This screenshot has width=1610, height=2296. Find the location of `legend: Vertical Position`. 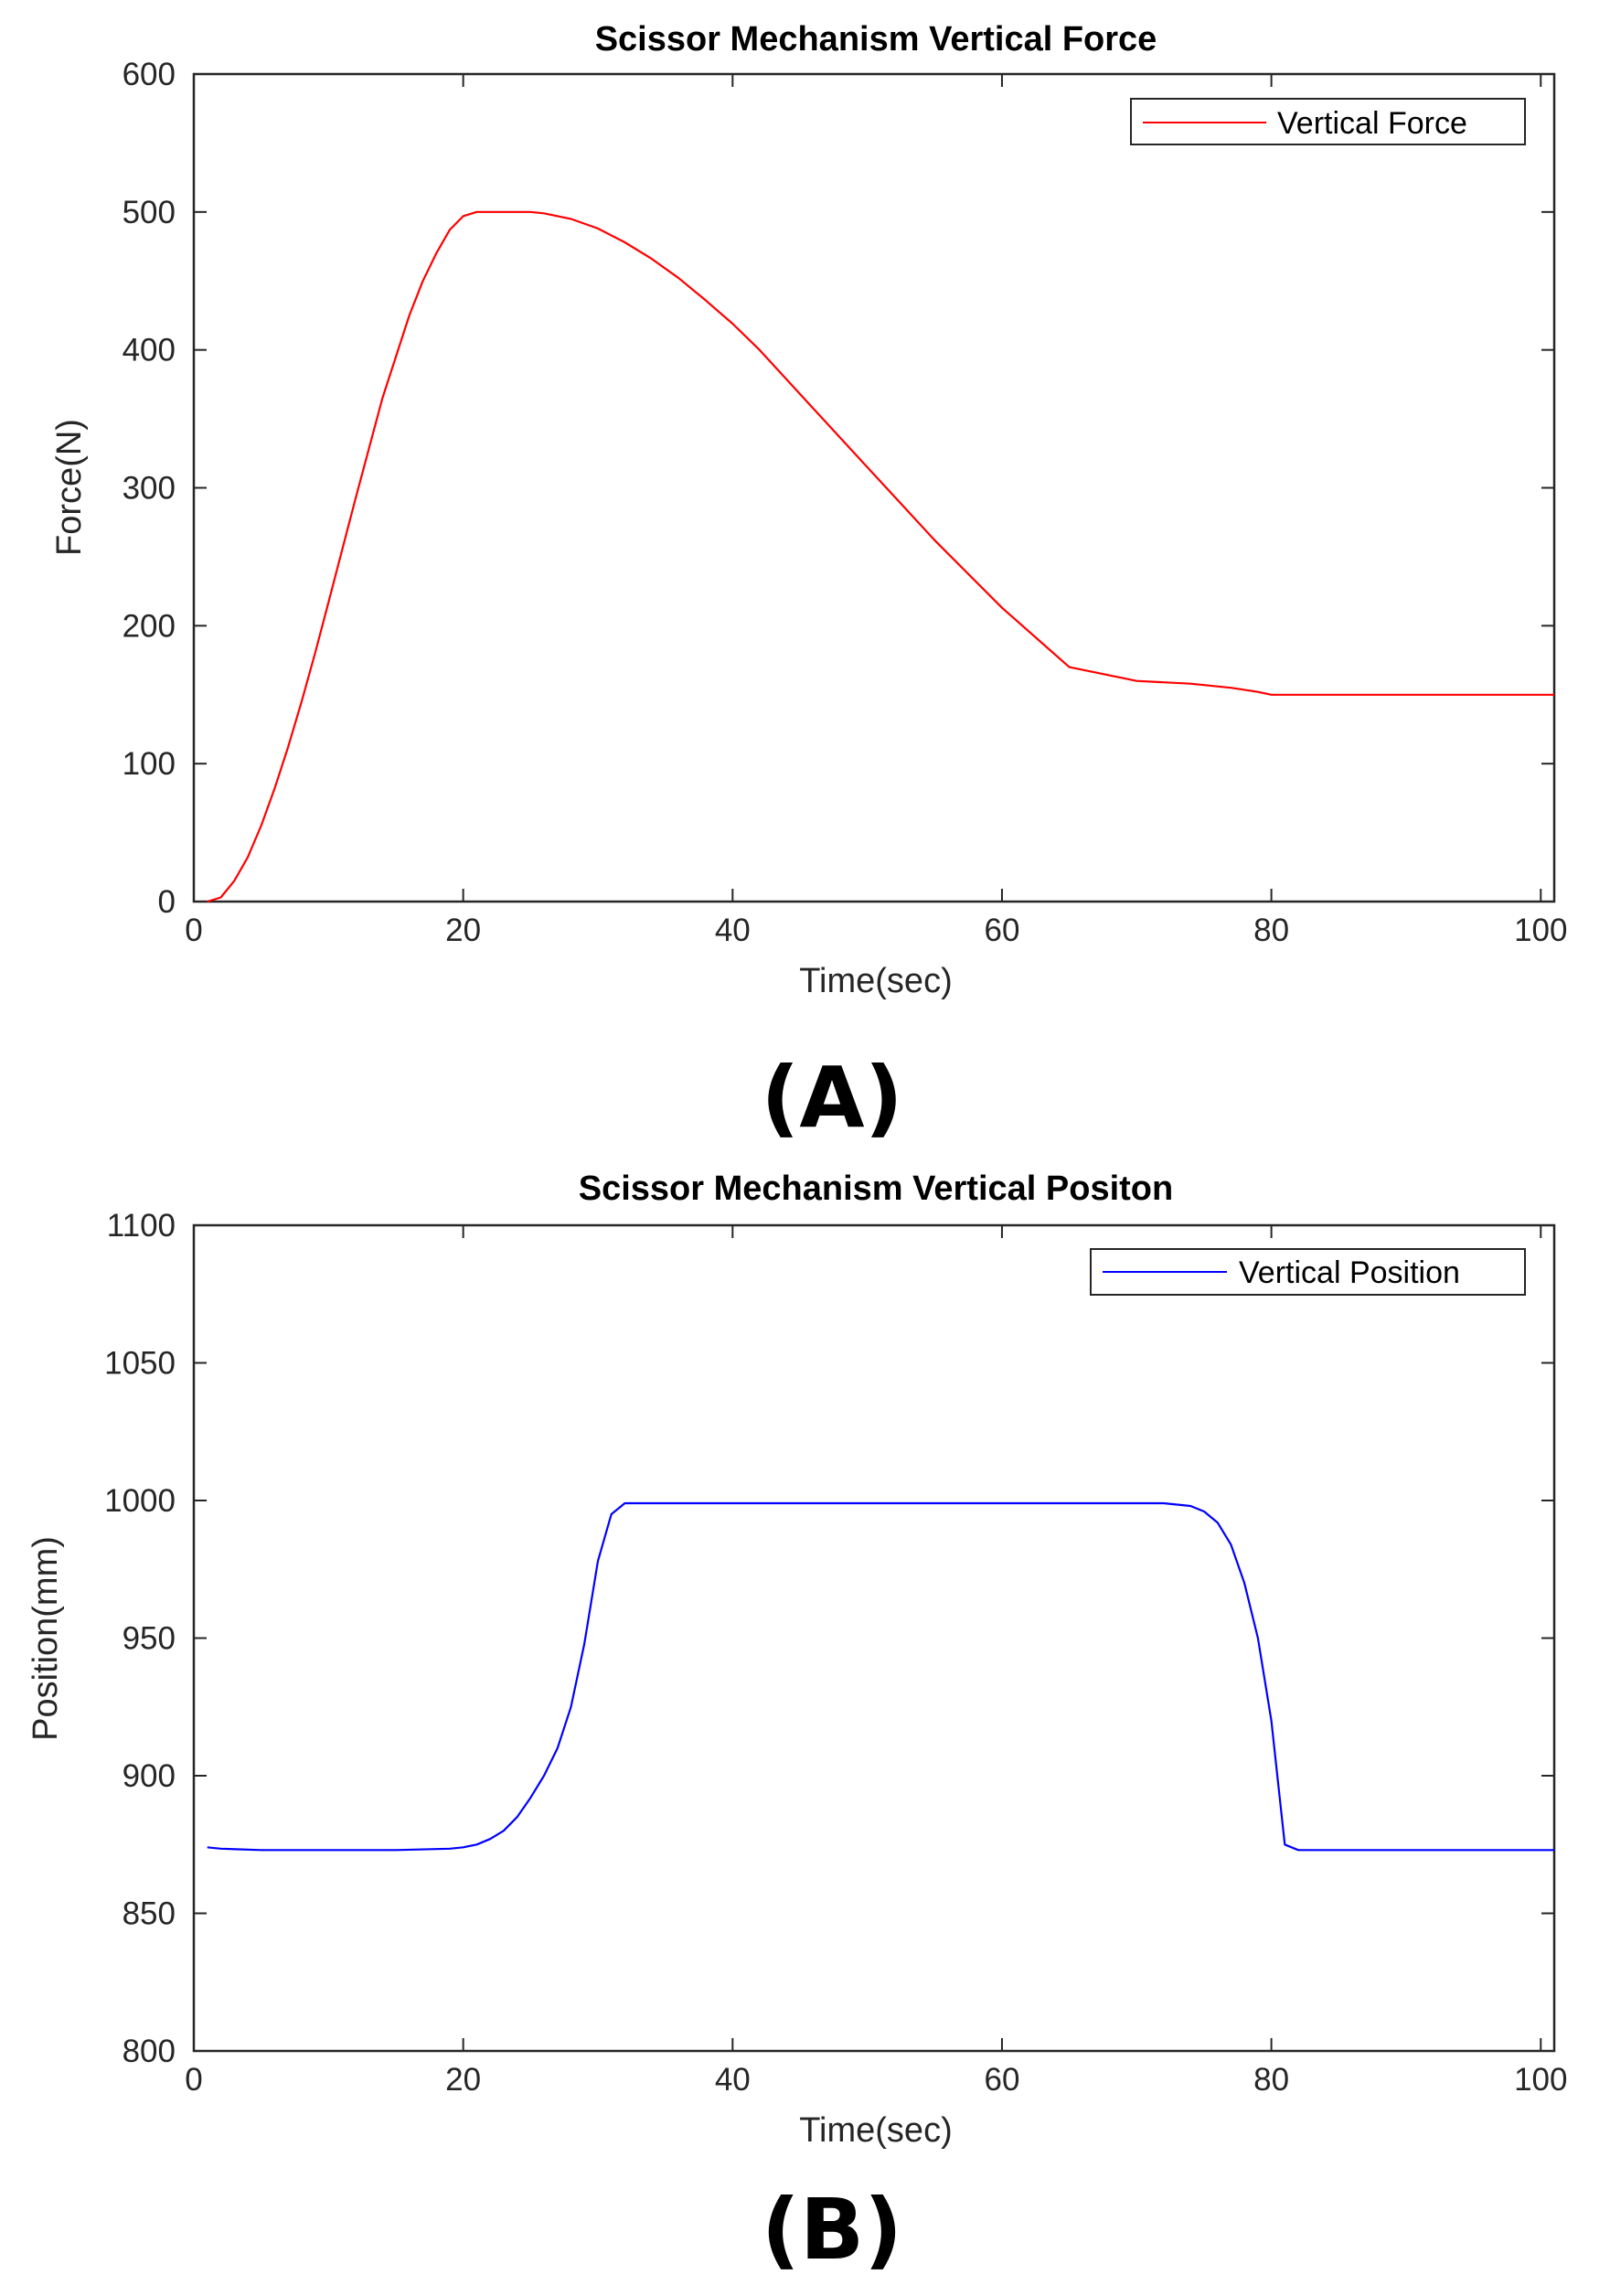

legend: Vertical Position is located at coordinates (1308, 1272).